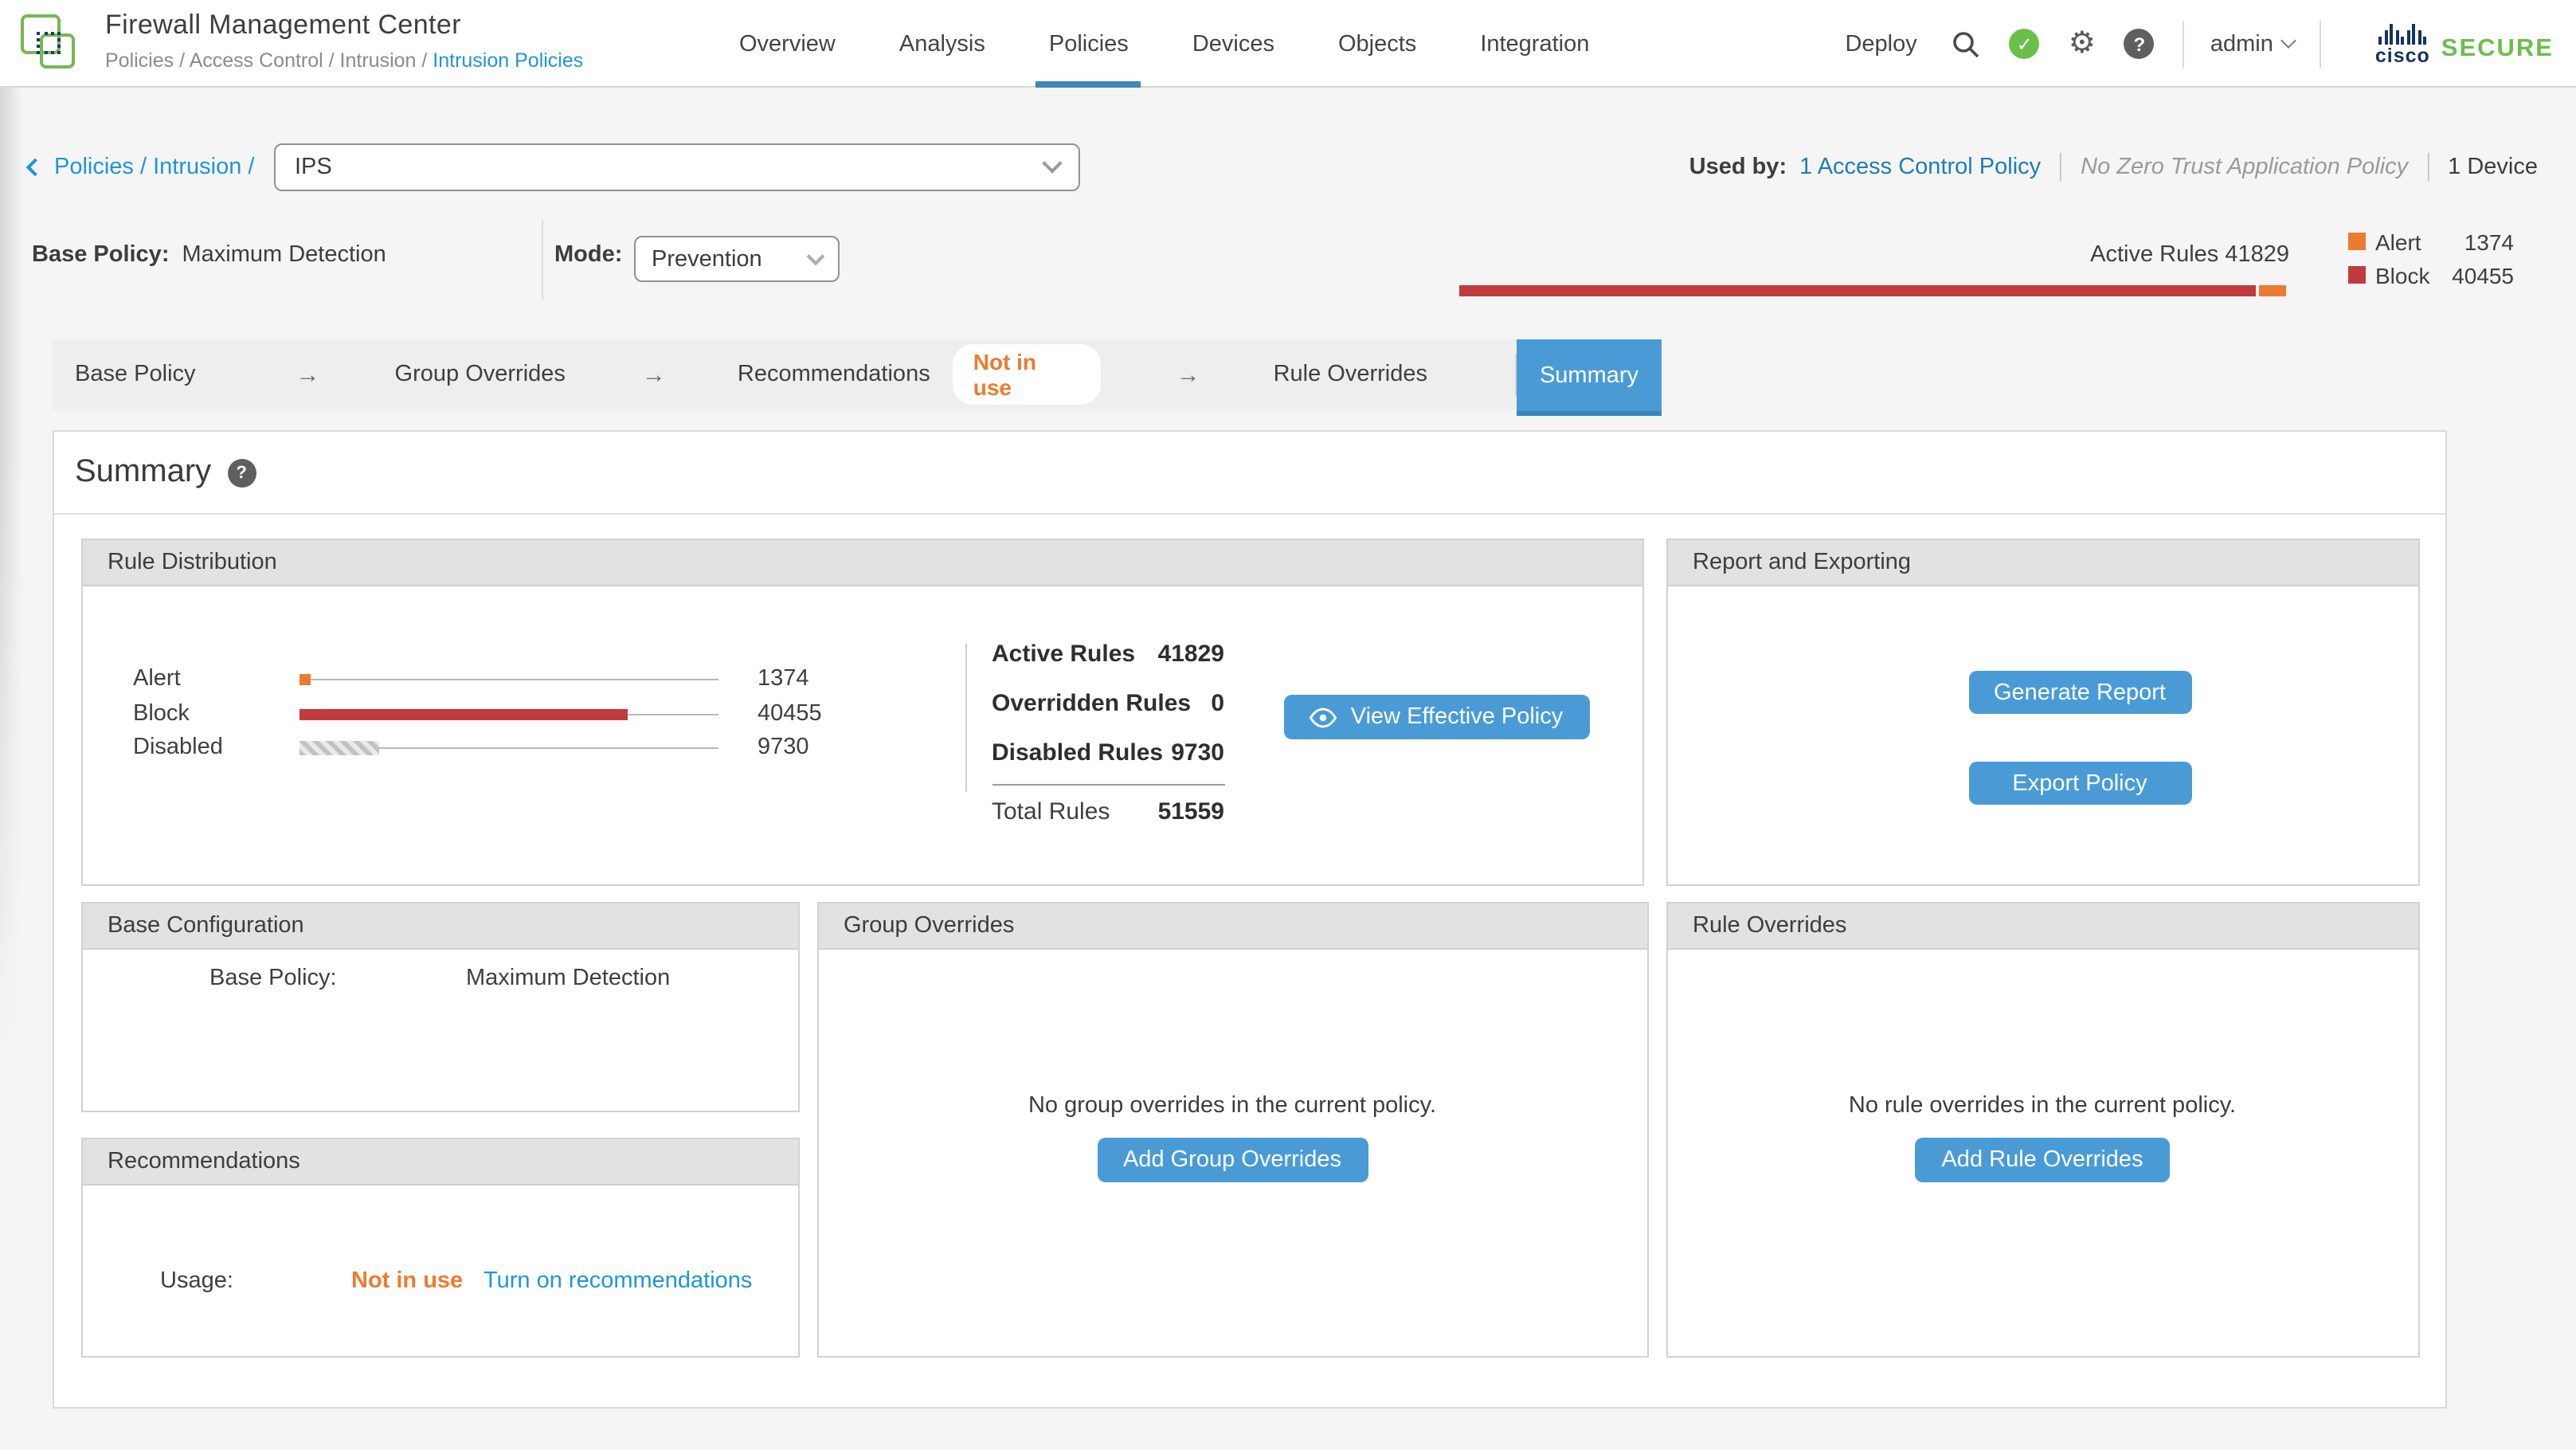 The image size is (2576, 1450). I want to click on base-policy-summary: Base Policy: Maximum Detection, so click(209, 255).